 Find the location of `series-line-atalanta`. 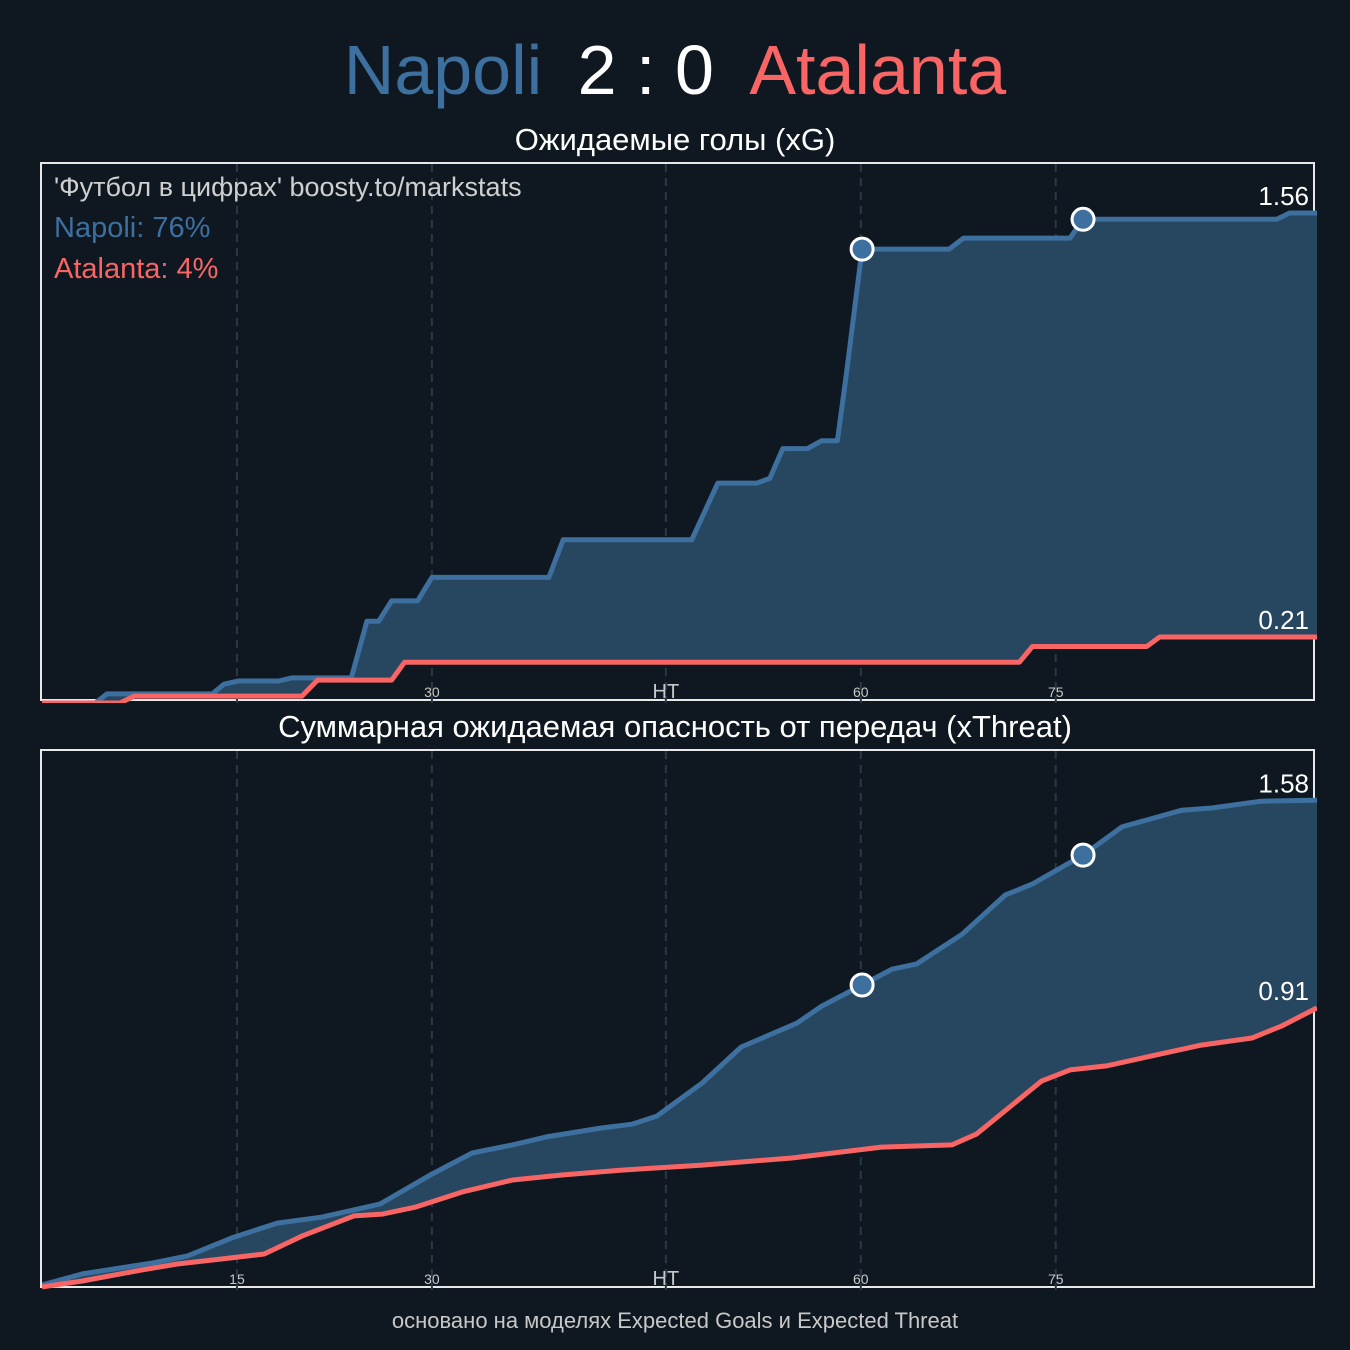

series-line-atalanta is located at coordinates (679, 668).